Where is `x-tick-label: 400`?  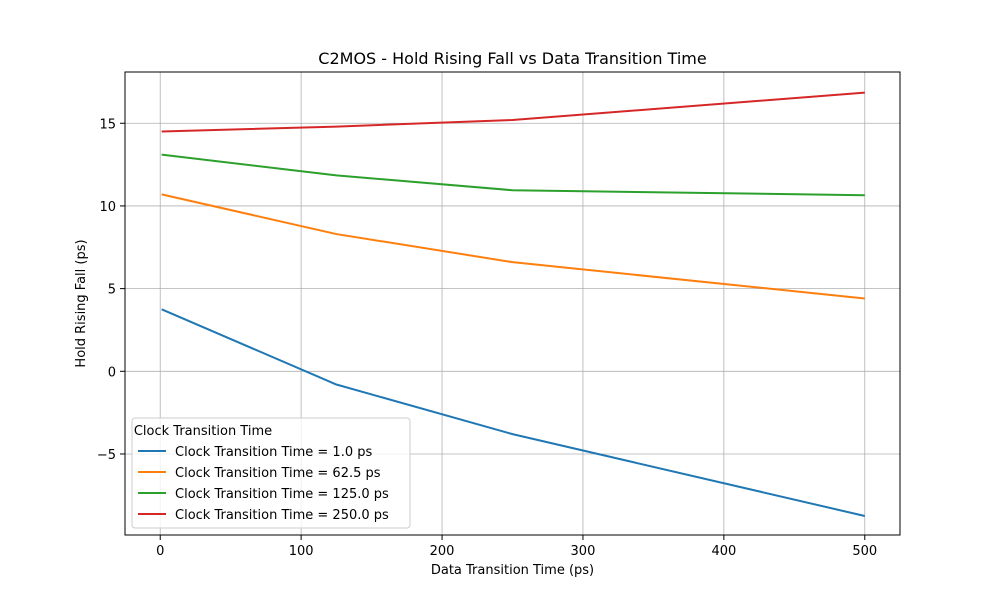 x-tick-label: 400 is located at coordinates (723, 551).